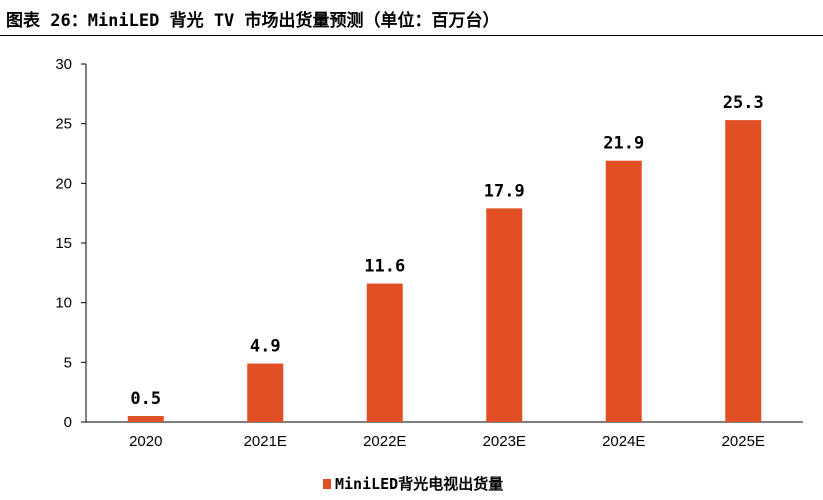  Describe the element at coordinates (384, 267) in the screenshot. I see `data-label: 11.6` at that location.